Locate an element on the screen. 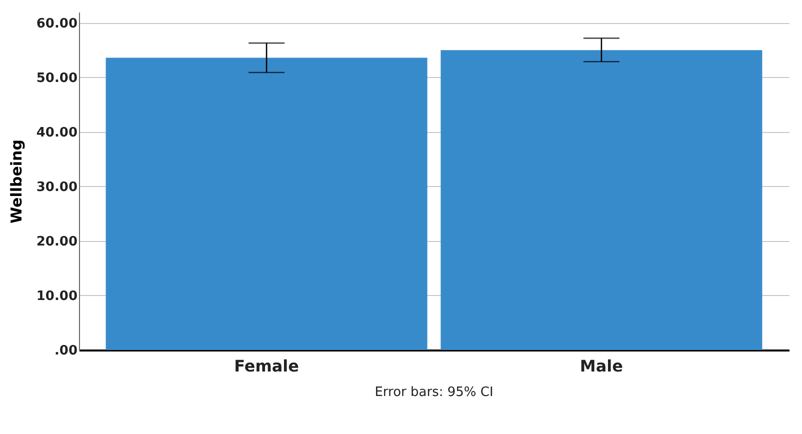  text: Error bars: 95% CI is located at coordinates (434, 392).